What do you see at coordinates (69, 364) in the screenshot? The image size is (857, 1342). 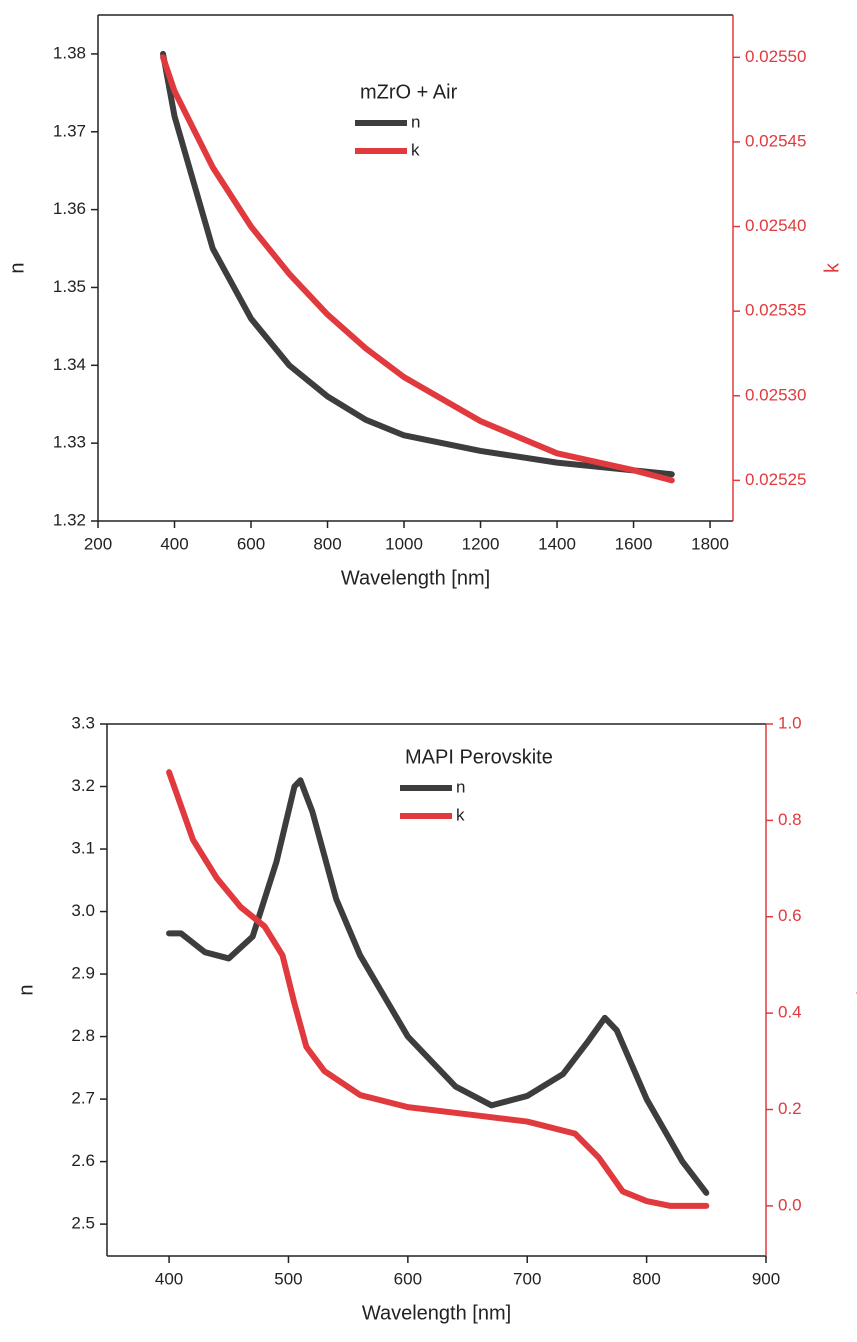 I see `y-tick-label: 1.34` at bounding box center [69, 364].